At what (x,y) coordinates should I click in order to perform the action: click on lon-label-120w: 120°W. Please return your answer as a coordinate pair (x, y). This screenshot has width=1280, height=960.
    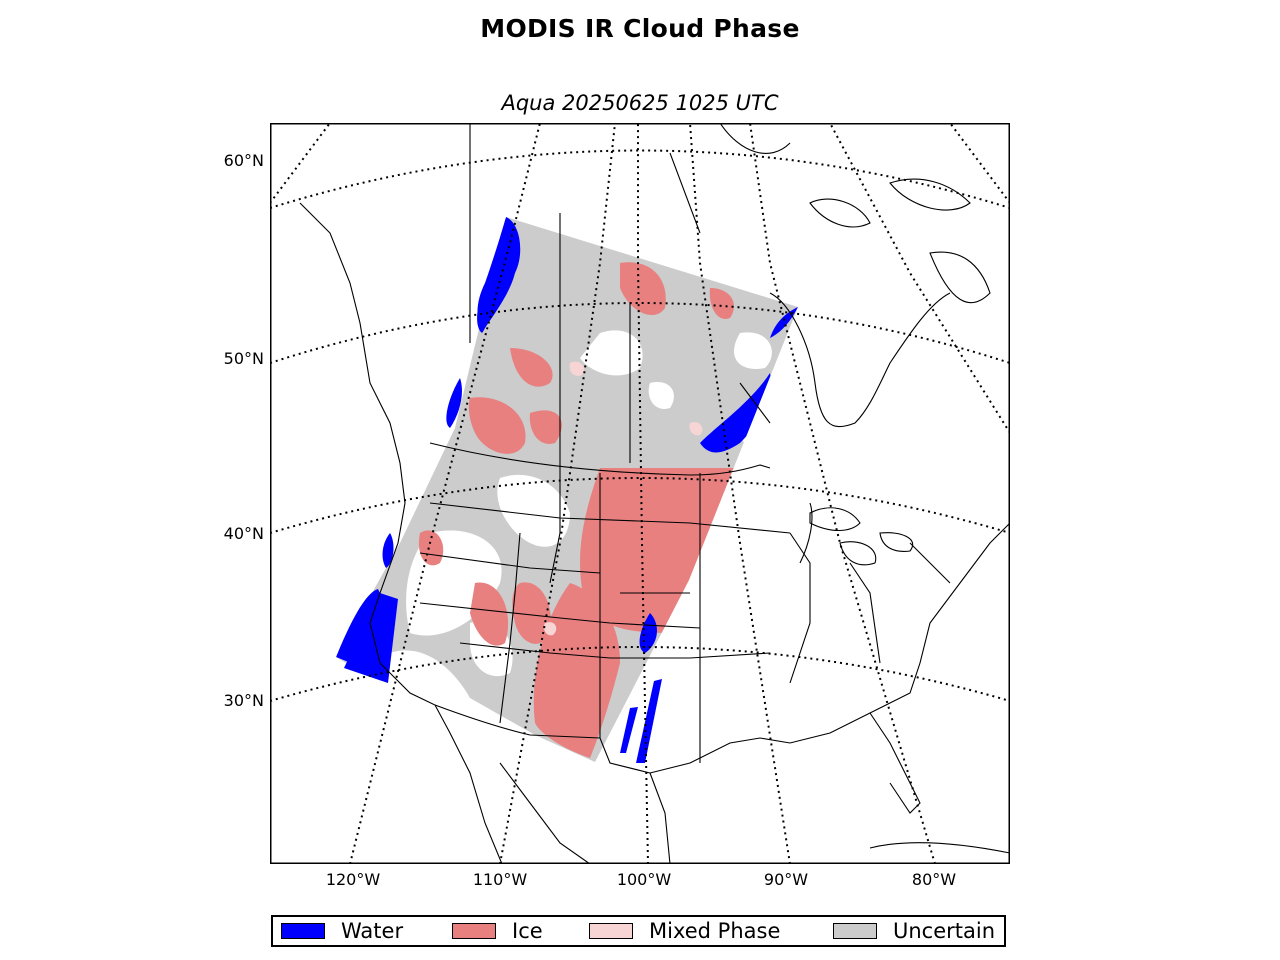
    Looking at the image, I should click on (353, 879).